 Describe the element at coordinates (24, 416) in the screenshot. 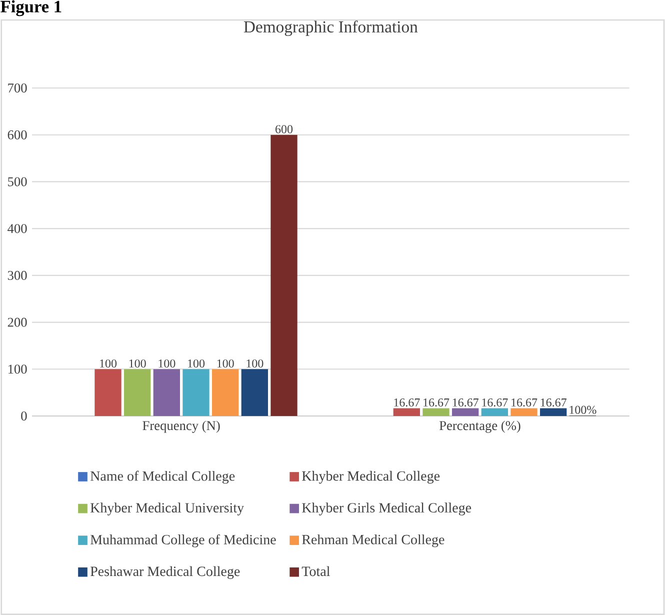

I see `y-tick-label: 0` at that location.